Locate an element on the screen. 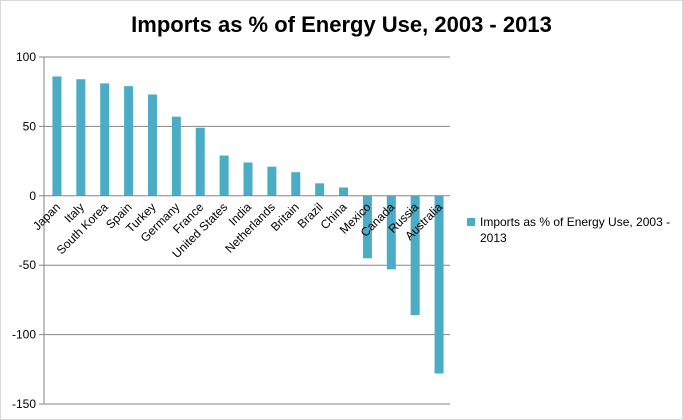 This screenshot has width=683, height=420. legend-swatch is located at coordinates (471, 222).